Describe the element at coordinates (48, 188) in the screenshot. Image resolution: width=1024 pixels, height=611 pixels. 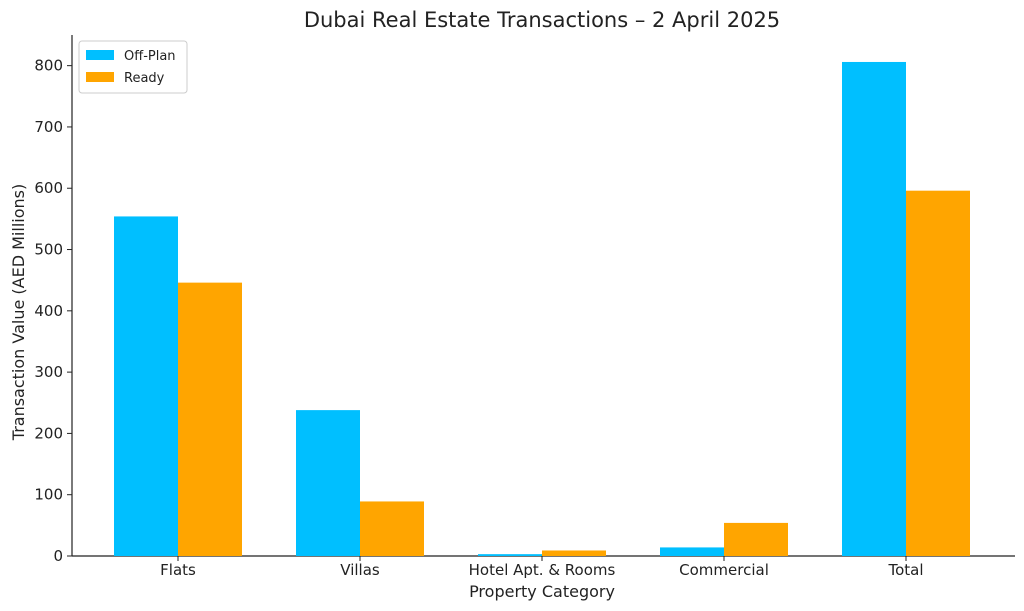
I see `y-tick-label: 600` at that location.